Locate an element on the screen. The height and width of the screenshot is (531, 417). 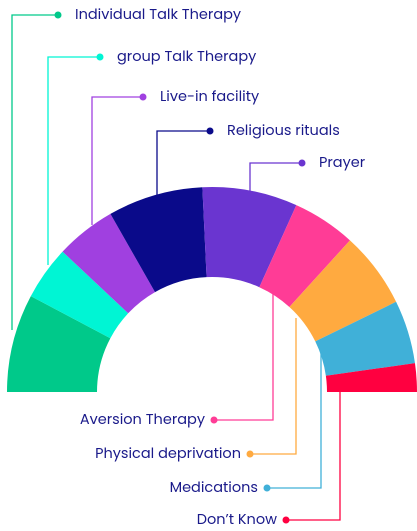
category-label: group Talk Therapy is located at coordinates (186, 57).